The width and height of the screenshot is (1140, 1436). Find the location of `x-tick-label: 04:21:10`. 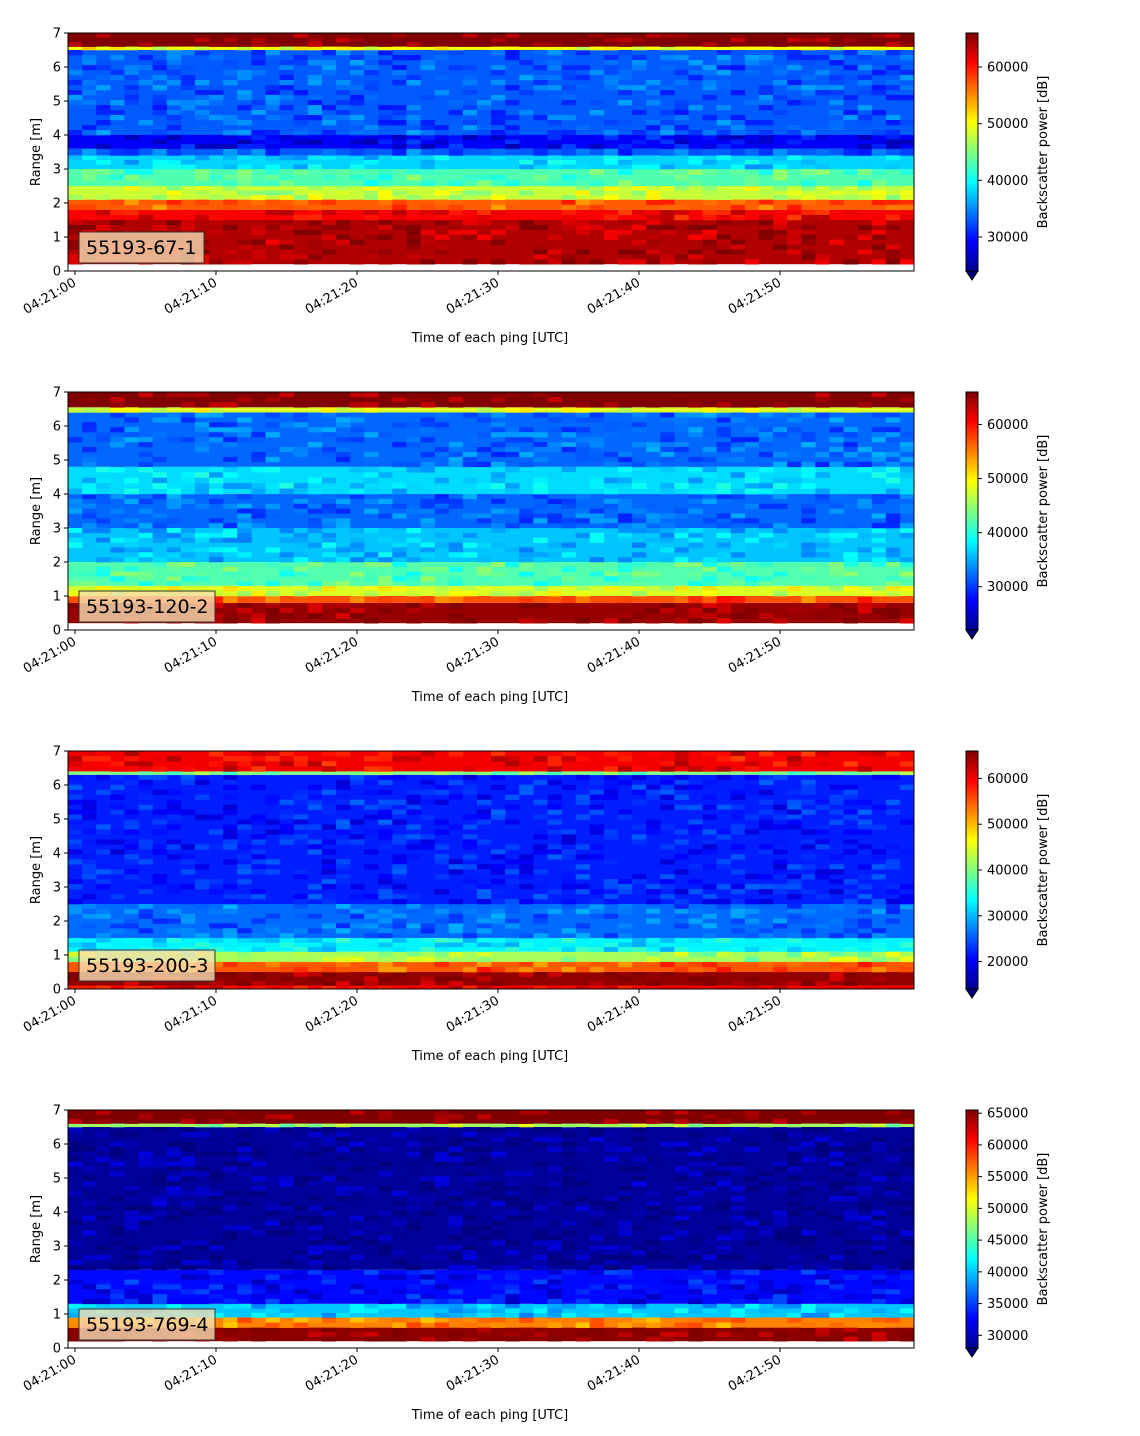

x-tick-label: 04:21:10 is located at coordinates (191, 296).